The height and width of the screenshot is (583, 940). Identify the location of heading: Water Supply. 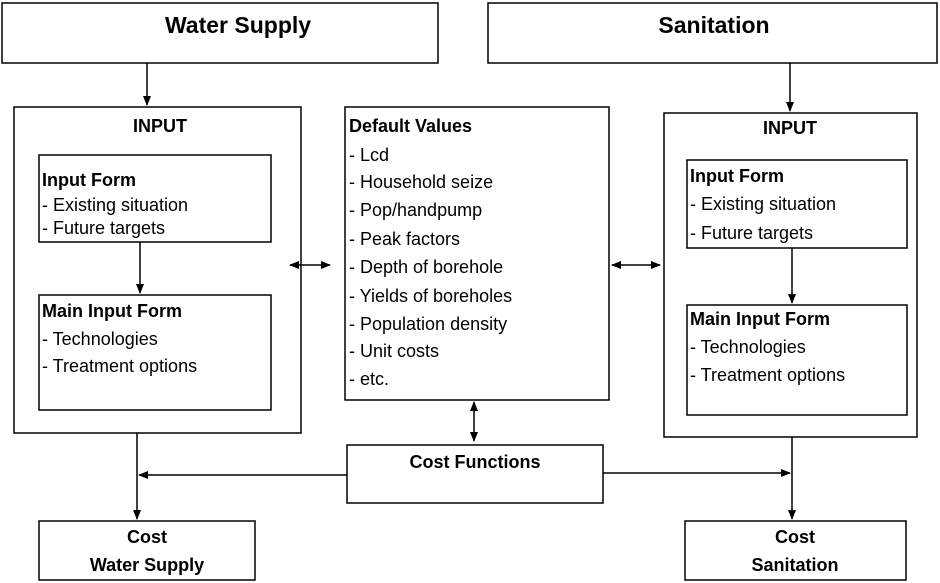
(147, 565).